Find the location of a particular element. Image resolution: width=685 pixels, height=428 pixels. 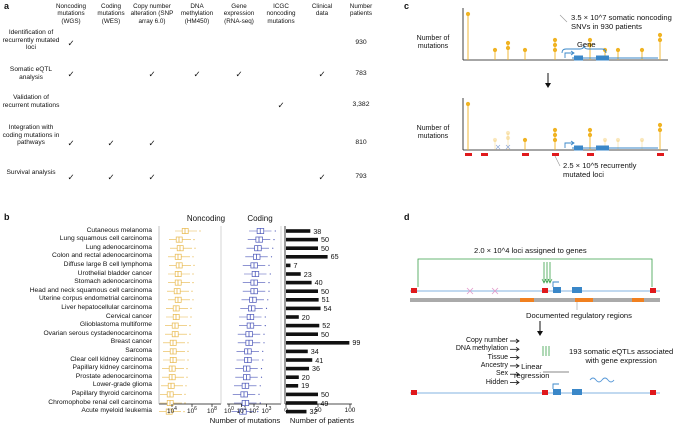

column-header: Number patients is located at coordinates (361, 10).